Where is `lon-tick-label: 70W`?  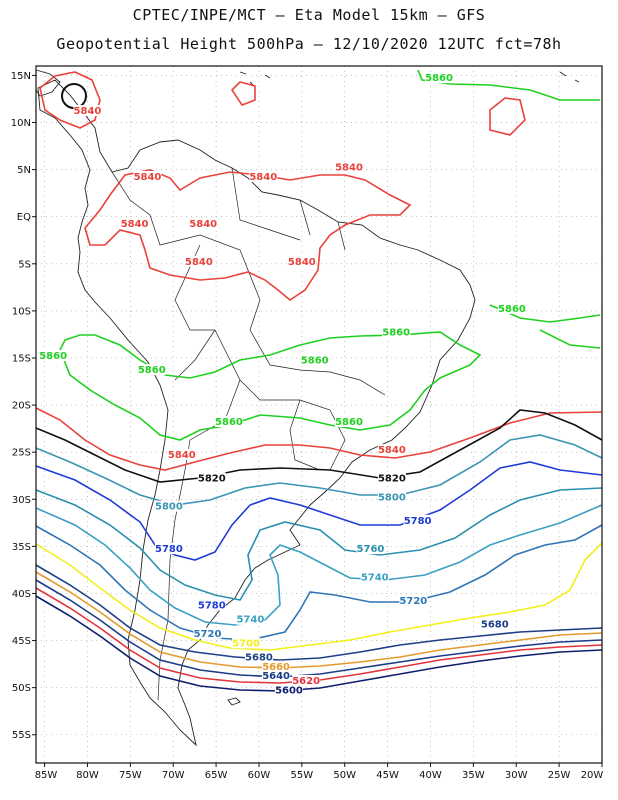
lon-tick-label: 70W is located at coordinates (173, 775).